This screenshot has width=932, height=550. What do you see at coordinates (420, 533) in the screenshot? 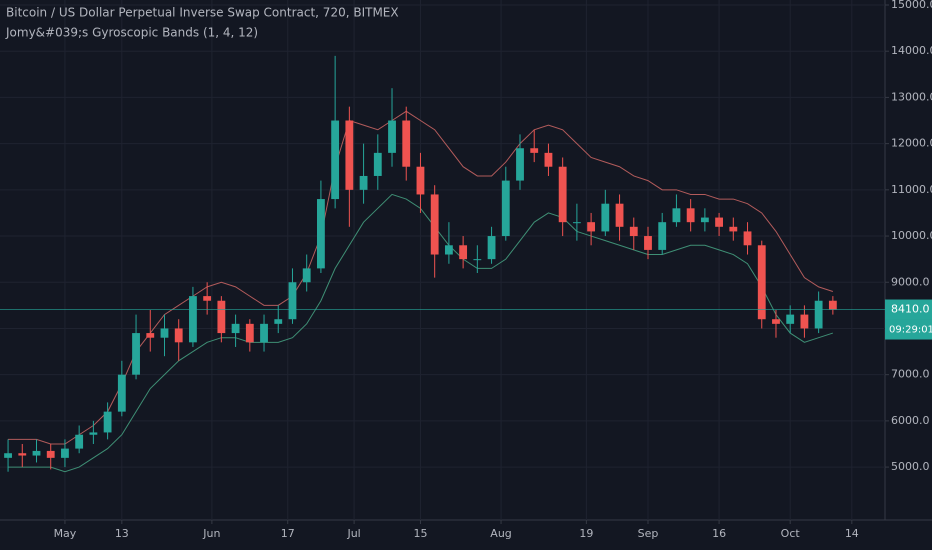
I see `x-tick-label: 15` at bounding box center [420, 533].